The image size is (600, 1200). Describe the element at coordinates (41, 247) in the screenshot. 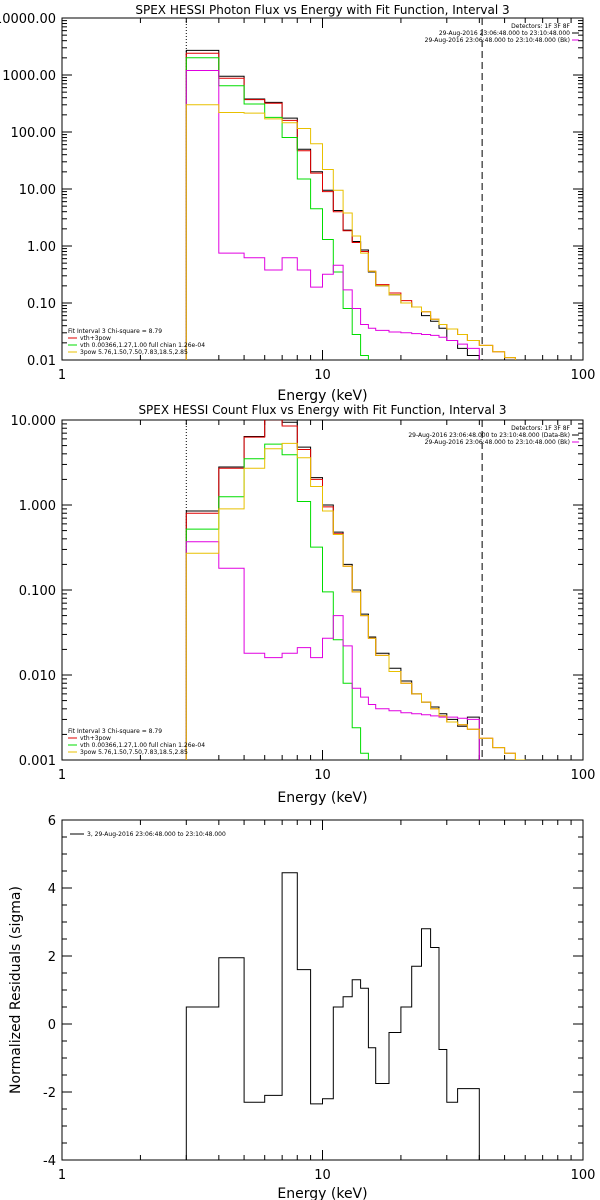

I see `y-tick-label: 1.00` at that location.